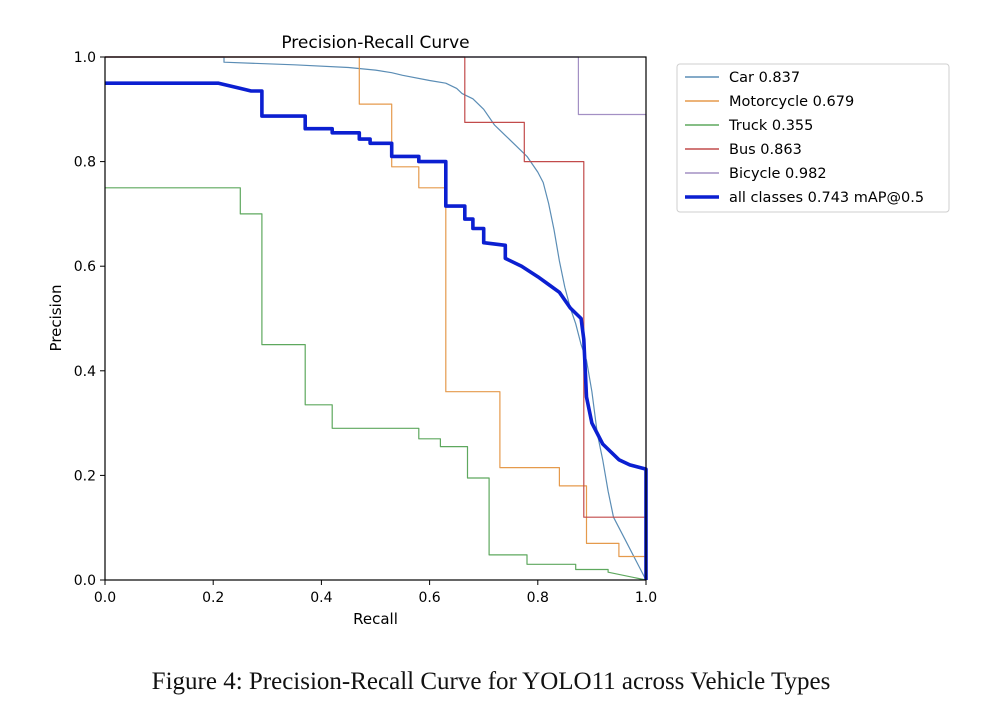 This screenshot has width=982, height=725. Describe the element at coordinates (105, 598) in the screenshot. I see `x-tick-label: 0.0` at that location.